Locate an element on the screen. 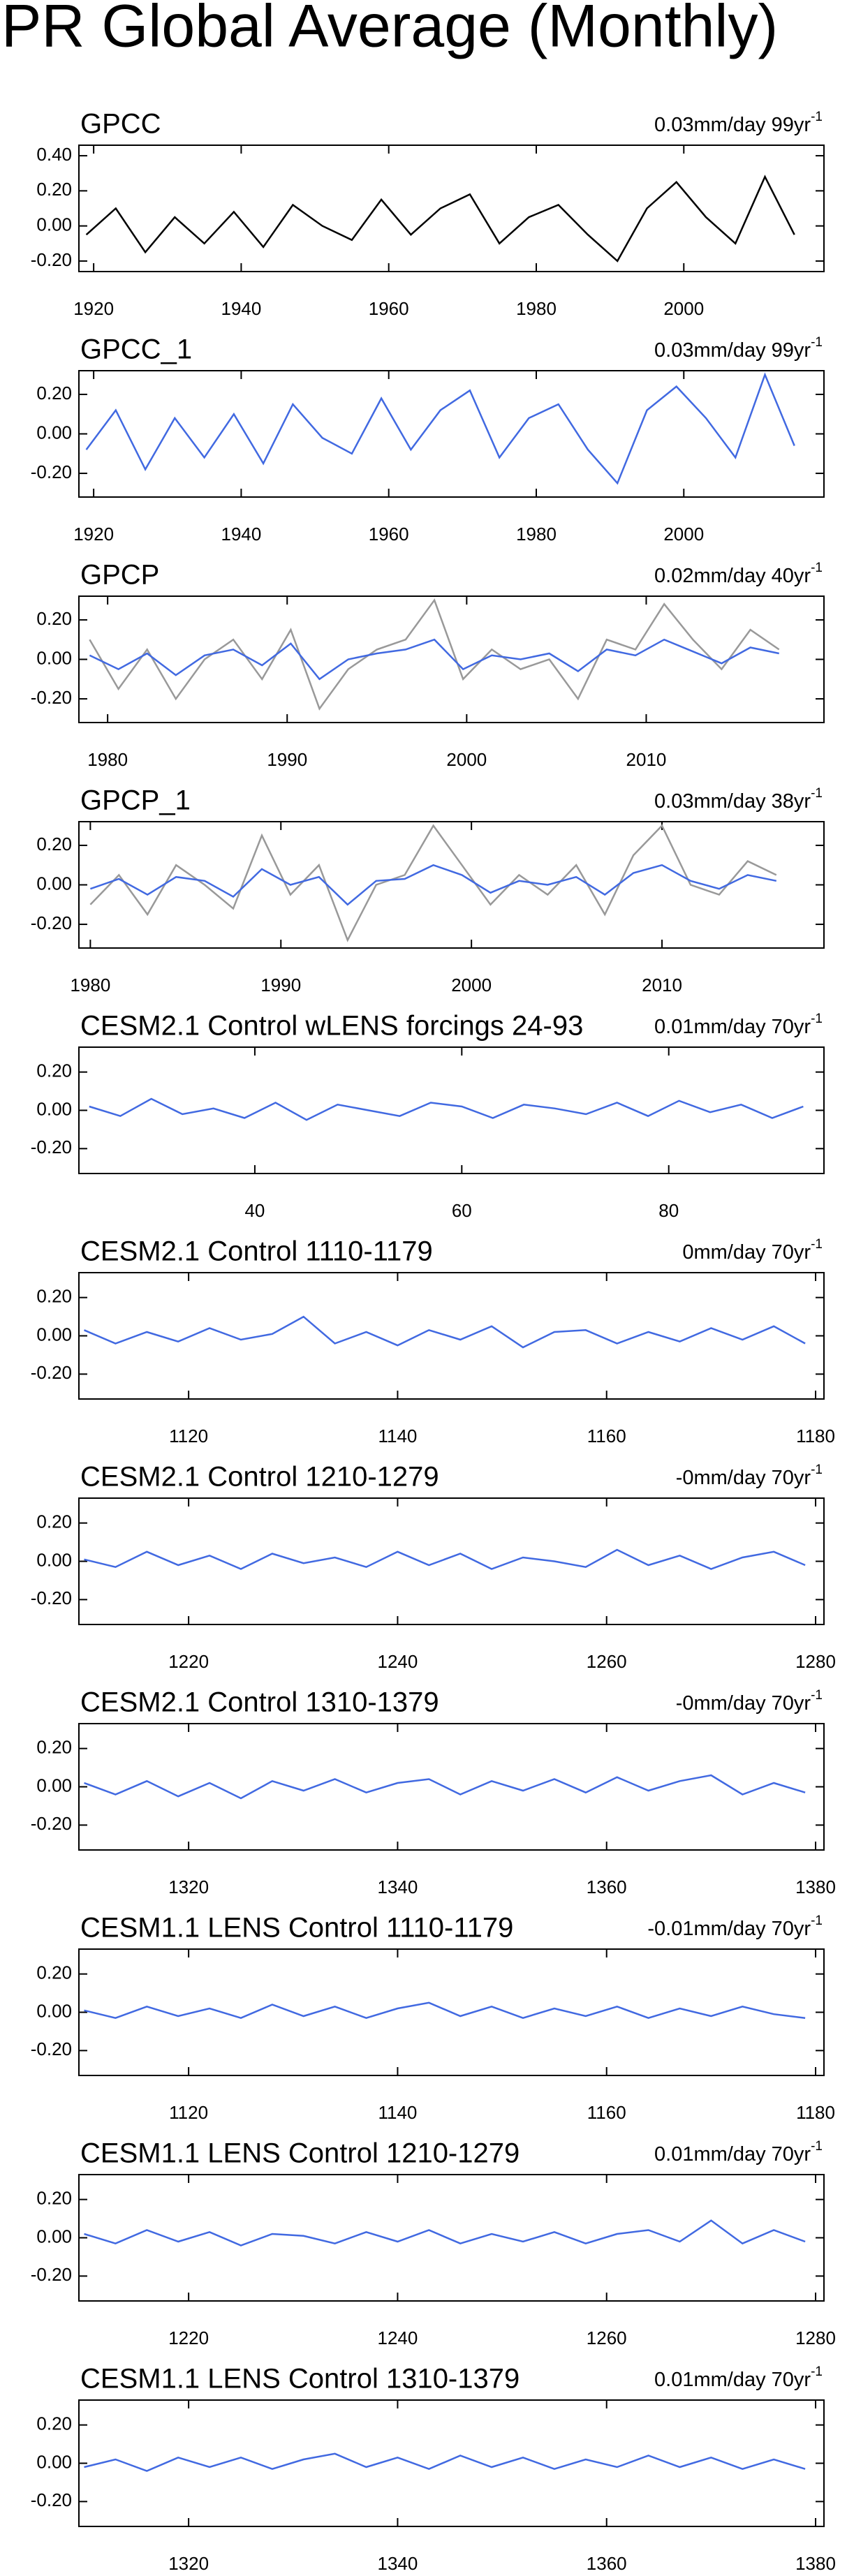 The width and height of the screenshot is (847, 2576). trend-label: 0.02mm/day 40yr-1 is located at coordinates (739, 574).